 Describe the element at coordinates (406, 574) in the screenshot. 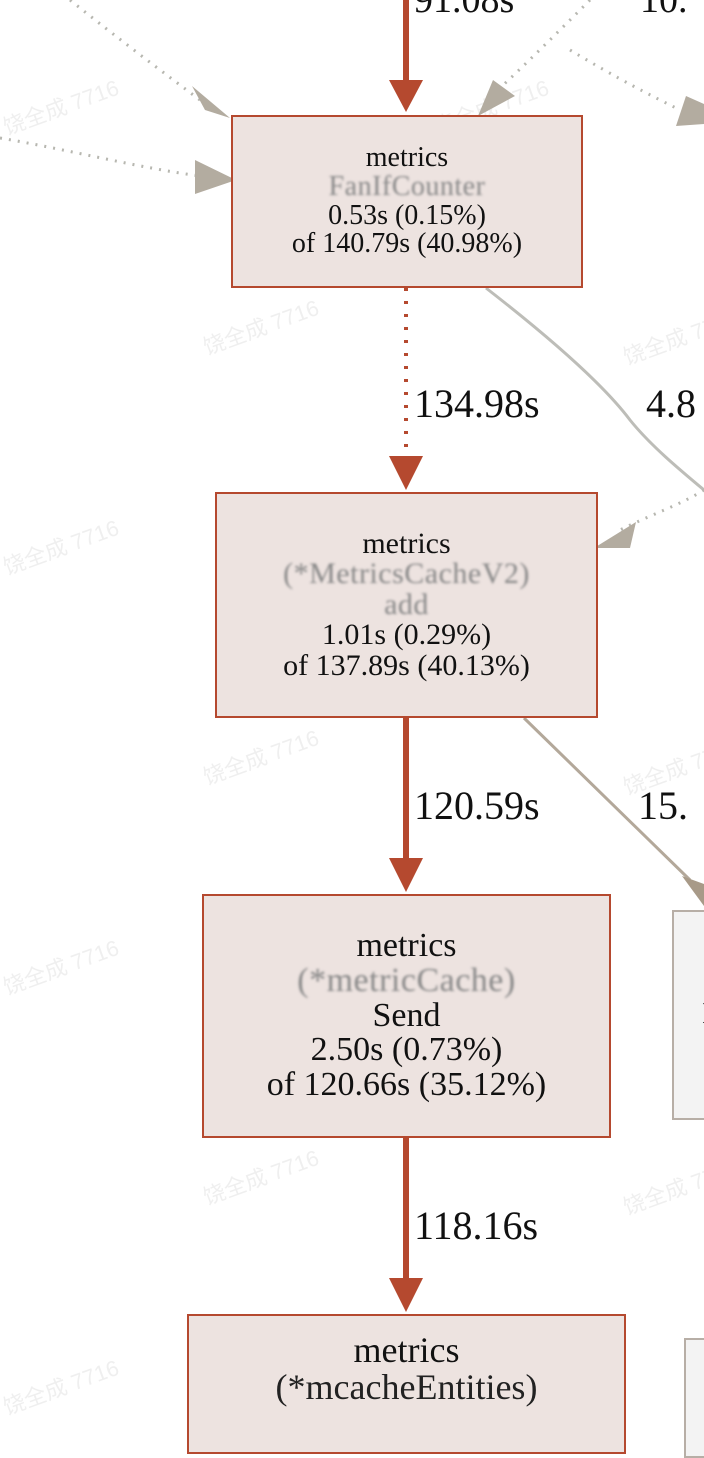

I see `node-name: (*MetricsCacheV2)` at that location.